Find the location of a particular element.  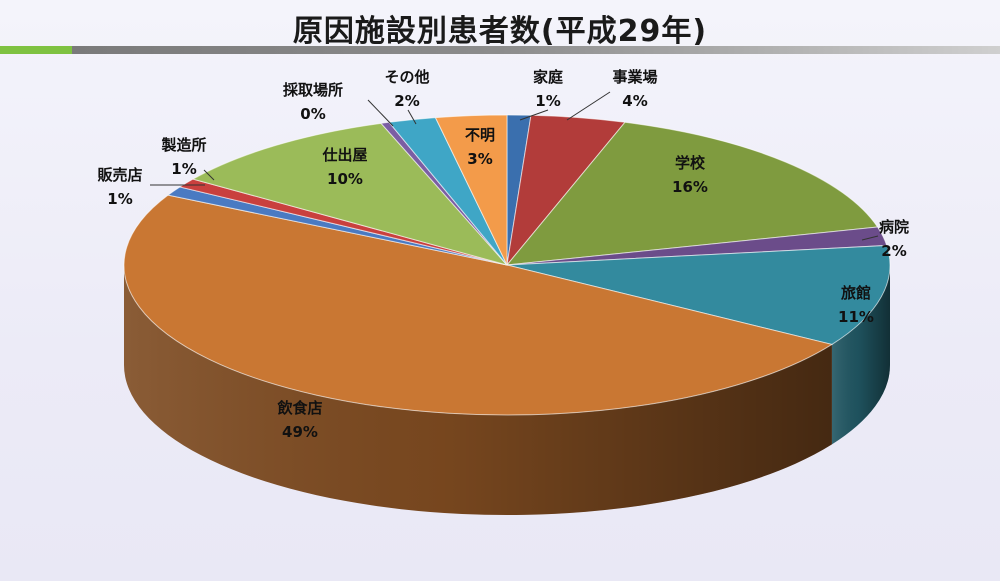

slice-name-label: 不明 is located at coordinates (480, 135).